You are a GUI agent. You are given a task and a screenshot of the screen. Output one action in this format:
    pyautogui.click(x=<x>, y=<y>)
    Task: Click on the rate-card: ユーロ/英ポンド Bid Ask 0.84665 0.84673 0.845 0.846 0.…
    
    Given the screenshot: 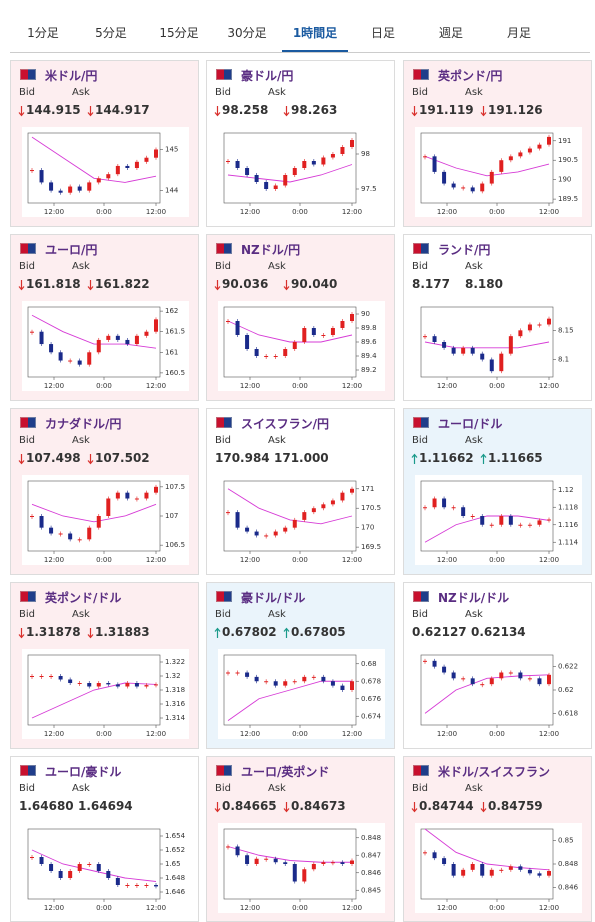 What is the action you would take?
    pyautogui.click(x=300, y=839)
    